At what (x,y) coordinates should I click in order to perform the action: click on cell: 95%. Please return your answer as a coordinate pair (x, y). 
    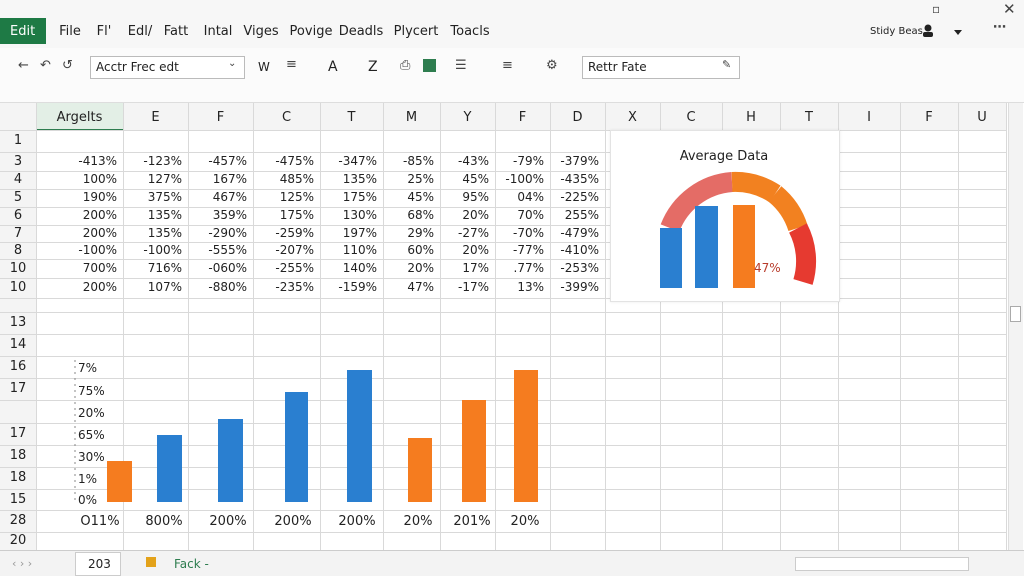
    Looking at the image, I should click on (475, 197).